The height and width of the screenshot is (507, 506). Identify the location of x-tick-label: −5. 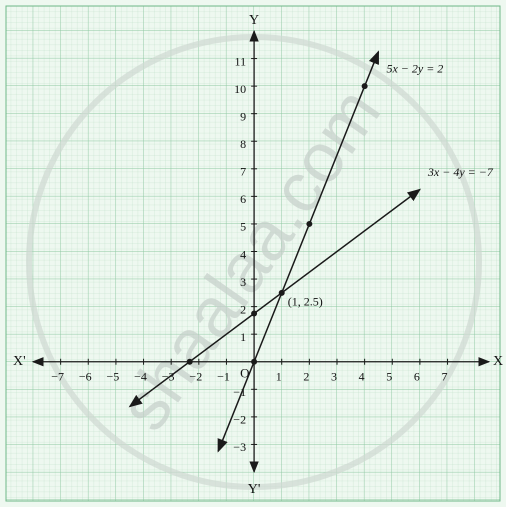
(113, 377).